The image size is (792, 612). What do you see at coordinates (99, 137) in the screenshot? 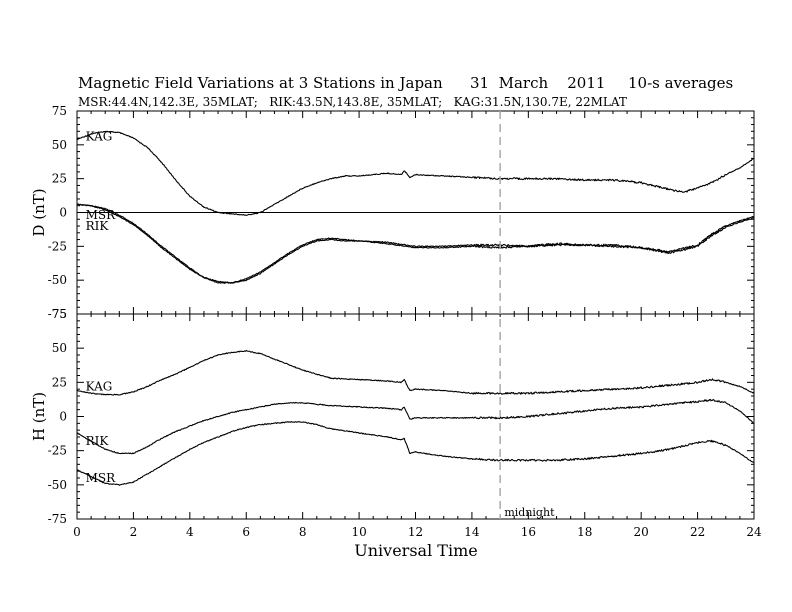
I see `series-label-D-KAG: KAG` at bounding box center [99, 137].